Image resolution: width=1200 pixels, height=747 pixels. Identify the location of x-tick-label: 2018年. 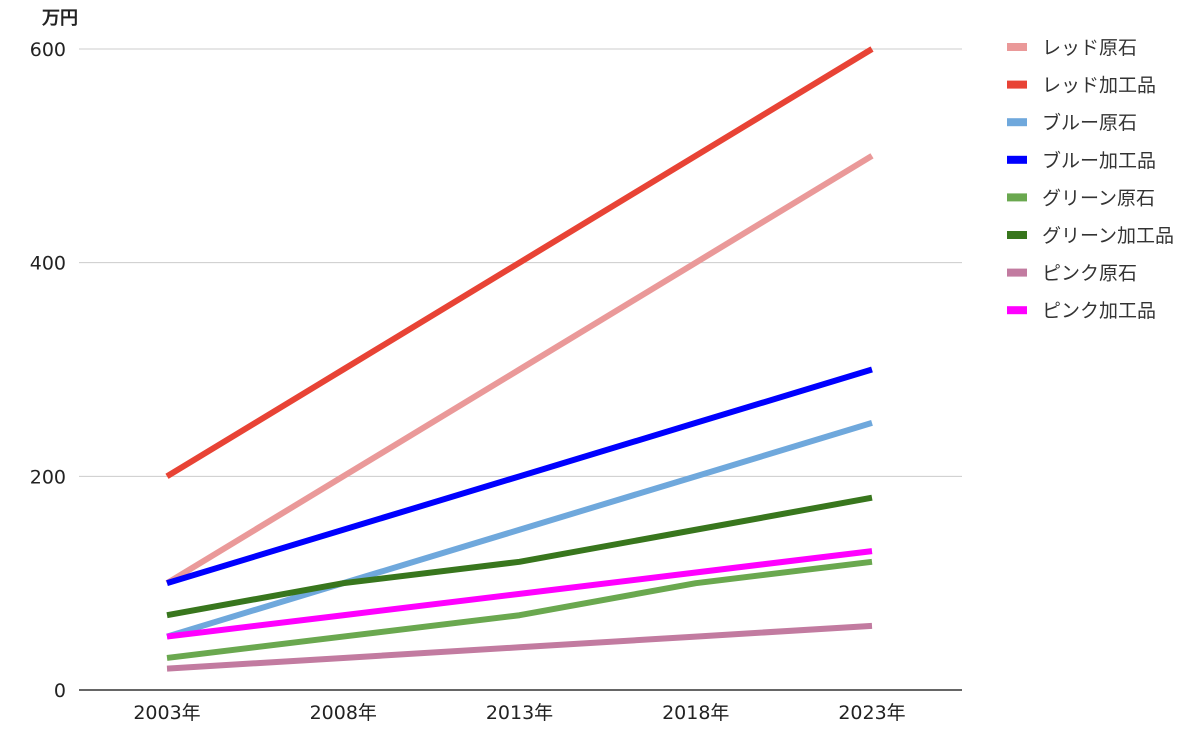
(695, 713).